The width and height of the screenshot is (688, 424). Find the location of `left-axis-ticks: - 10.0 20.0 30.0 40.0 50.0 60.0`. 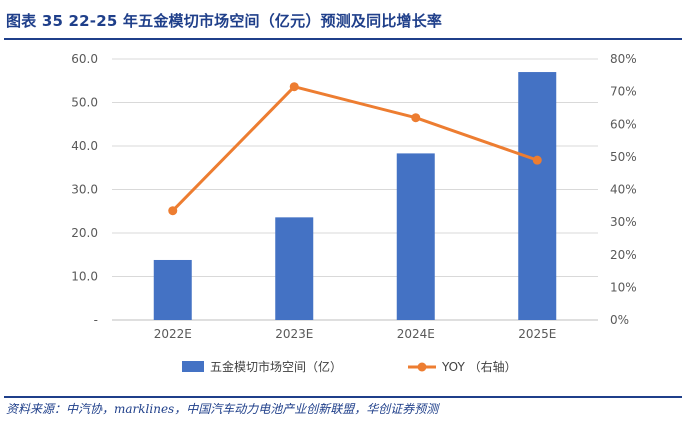

left-axis-ticks: - 10.0 20.0 30.0 40.0 50.0 60.0 is located at coordinates (84, 189).